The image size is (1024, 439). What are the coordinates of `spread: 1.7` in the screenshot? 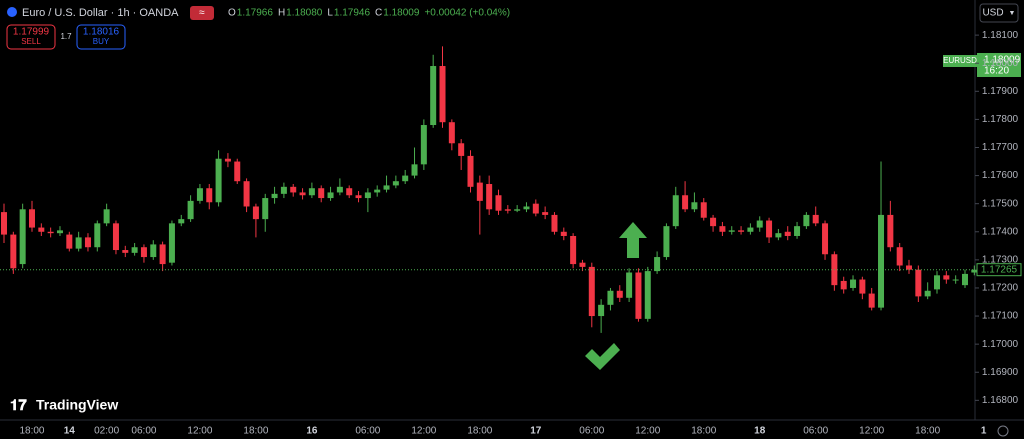 It's located at (66, 36).